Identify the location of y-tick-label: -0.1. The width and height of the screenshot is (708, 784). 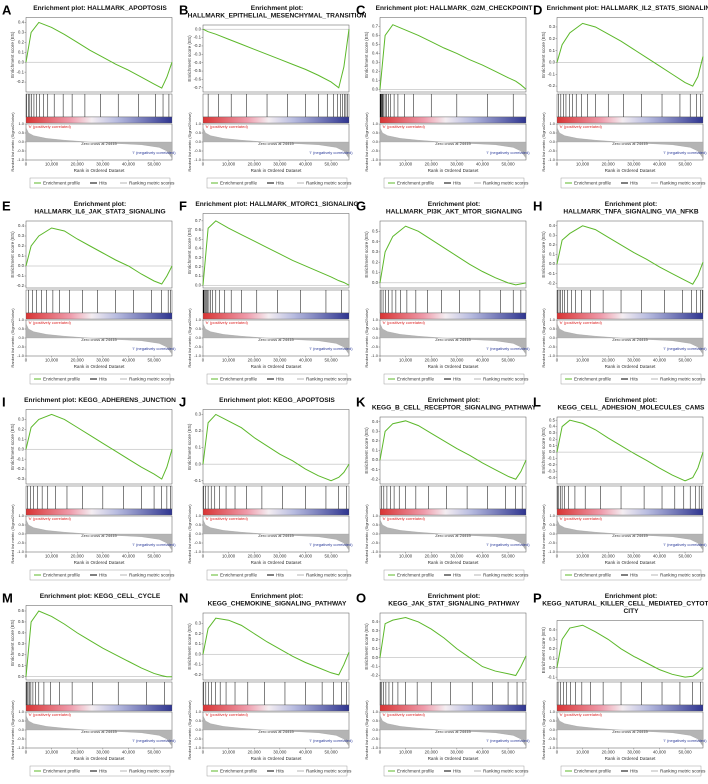
(552, 458).